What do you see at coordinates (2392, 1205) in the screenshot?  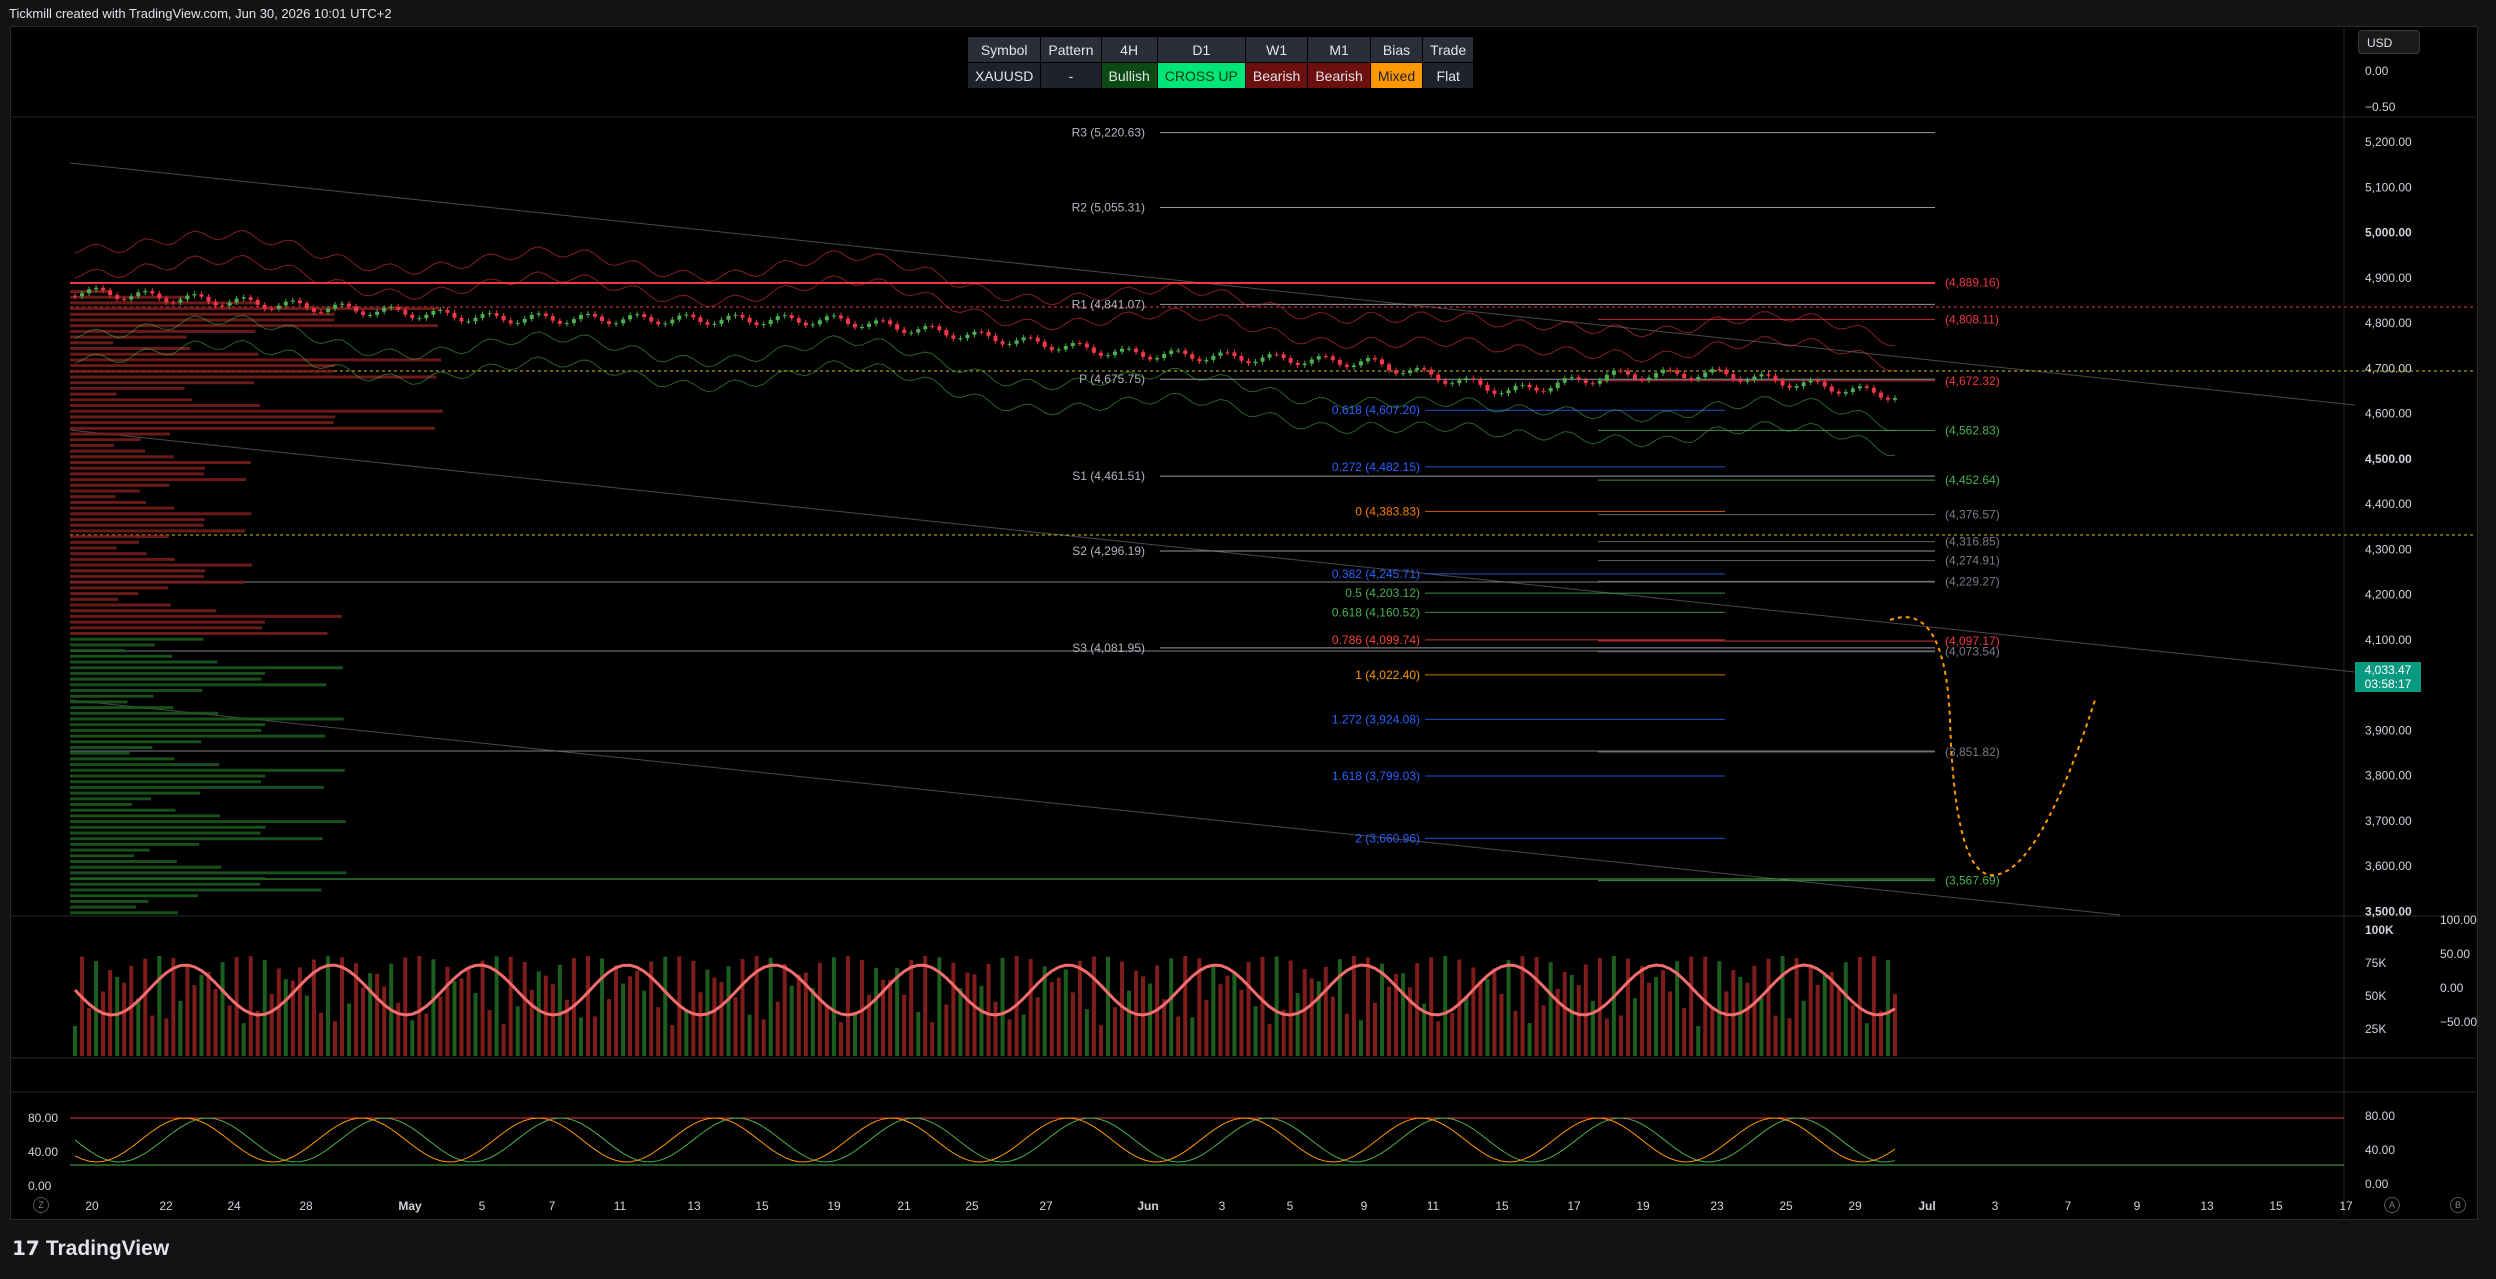 I see `auto-scale-button: A` at bounding box center [2392, 1205].